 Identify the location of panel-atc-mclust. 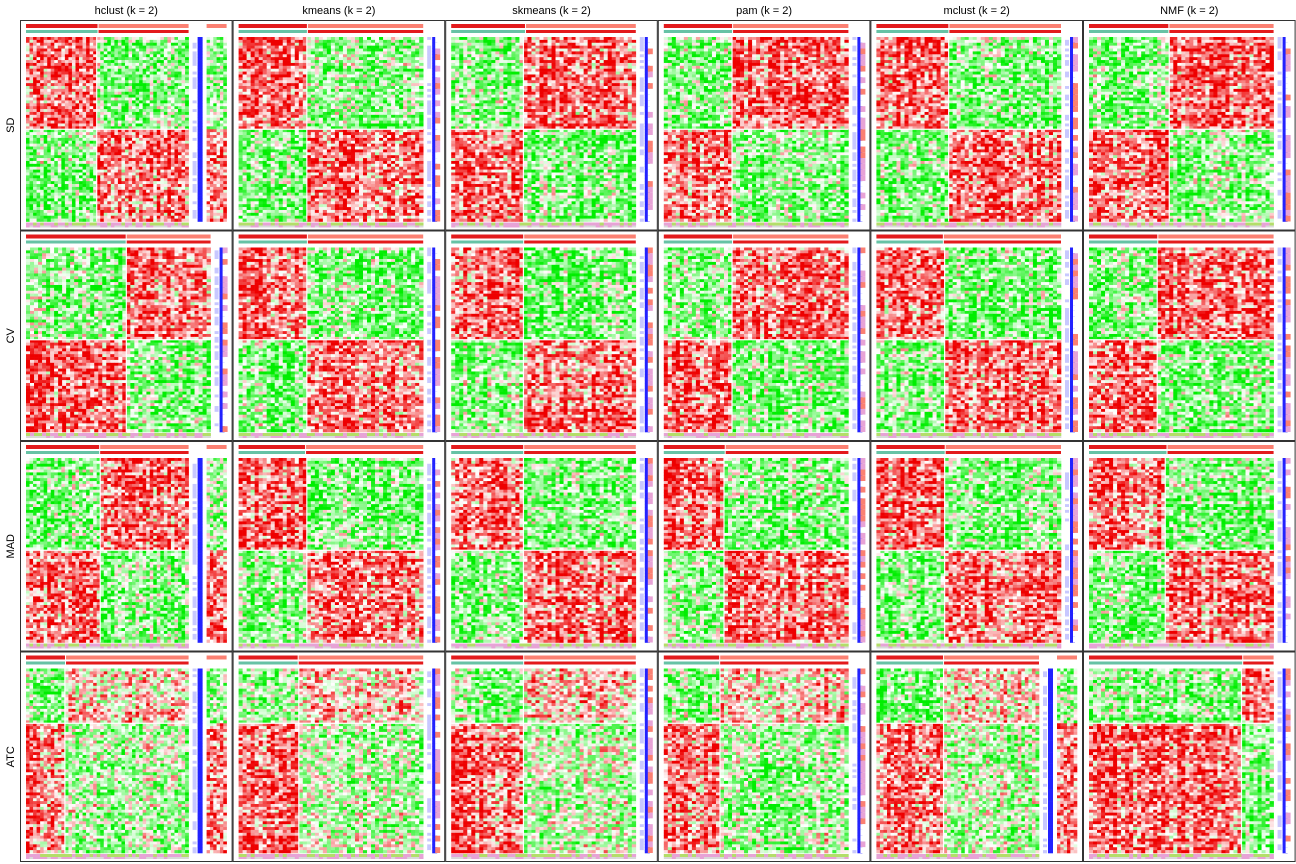
(977, 757).